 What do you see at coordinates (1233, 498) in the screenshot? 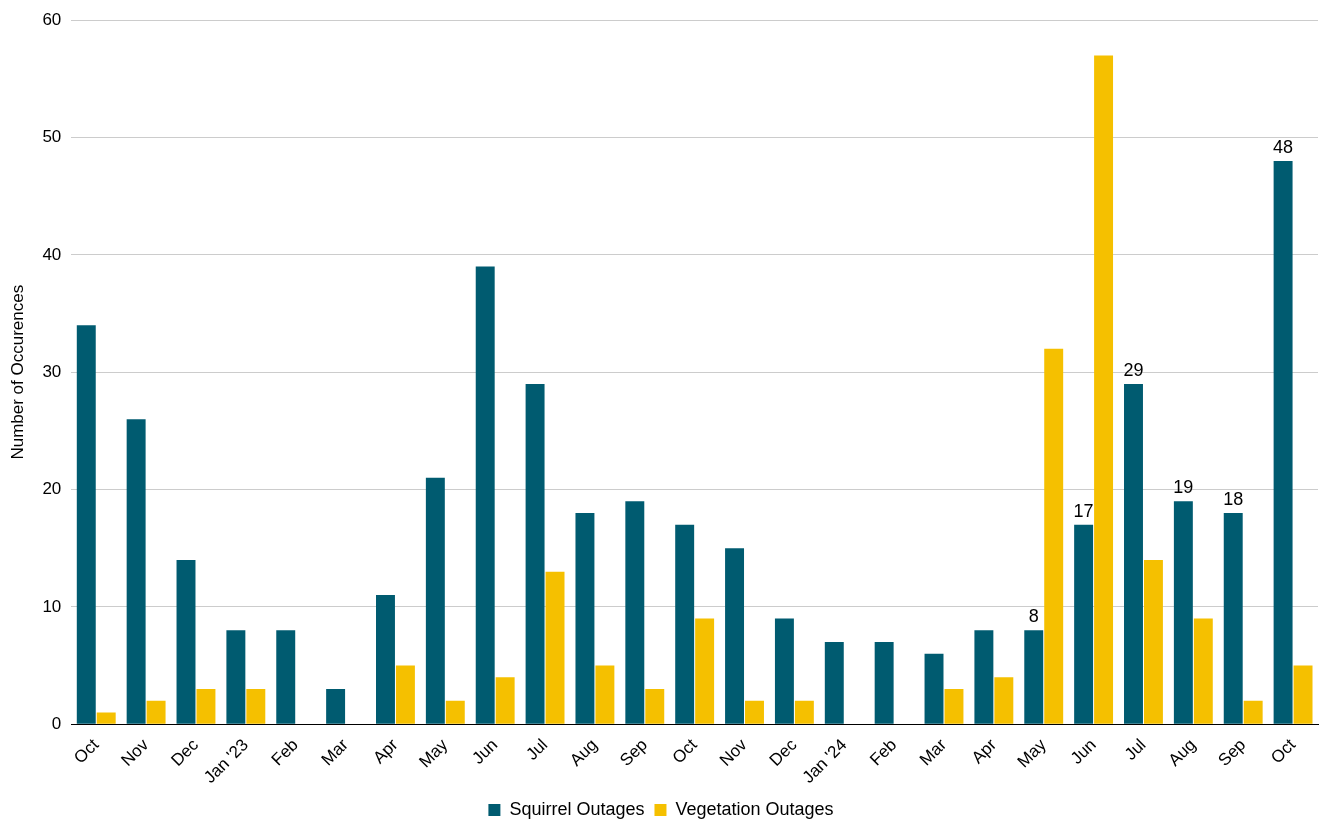
I see `data-label: 18` at bounding box center [1233, 498].